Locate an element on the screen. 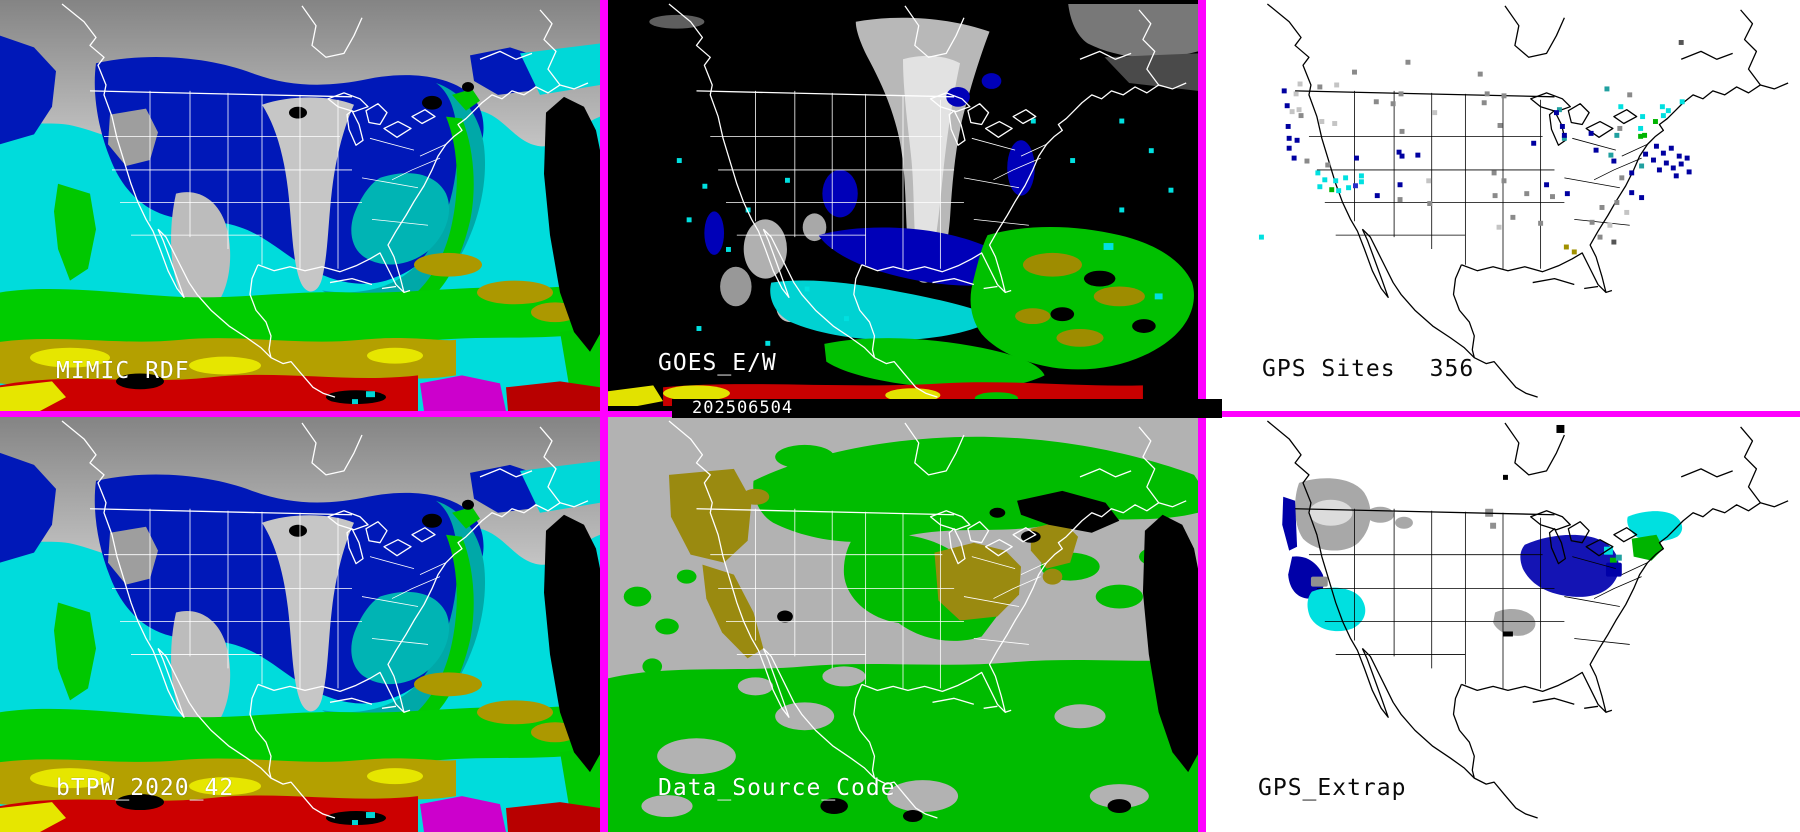 This screenshot has height=832, width=1800. gps-sites-label-text: GPS Sites is located at coordinates (1329, 369).